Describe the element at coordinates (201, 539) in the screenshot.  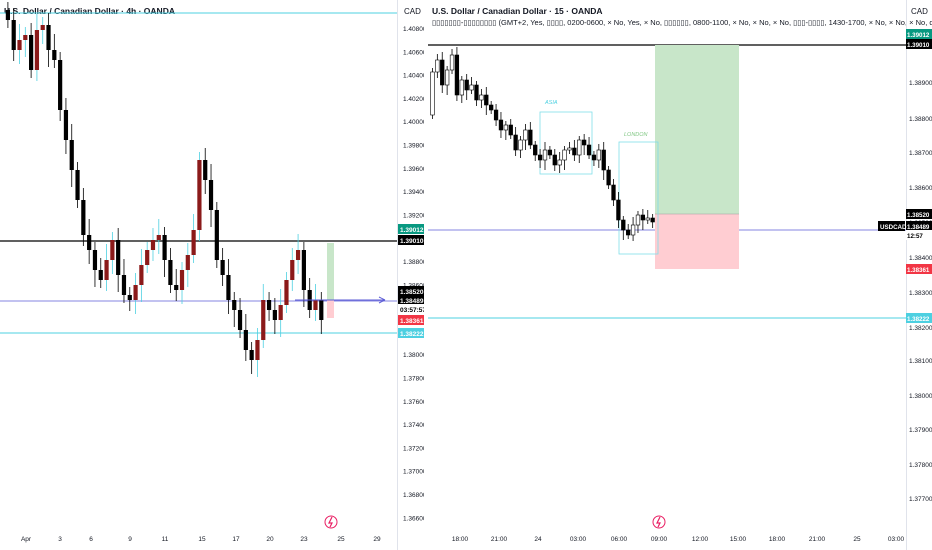
I see `left-x-axis: Apr 3 6 9 11 15 17 20 23 25 29` at that location.